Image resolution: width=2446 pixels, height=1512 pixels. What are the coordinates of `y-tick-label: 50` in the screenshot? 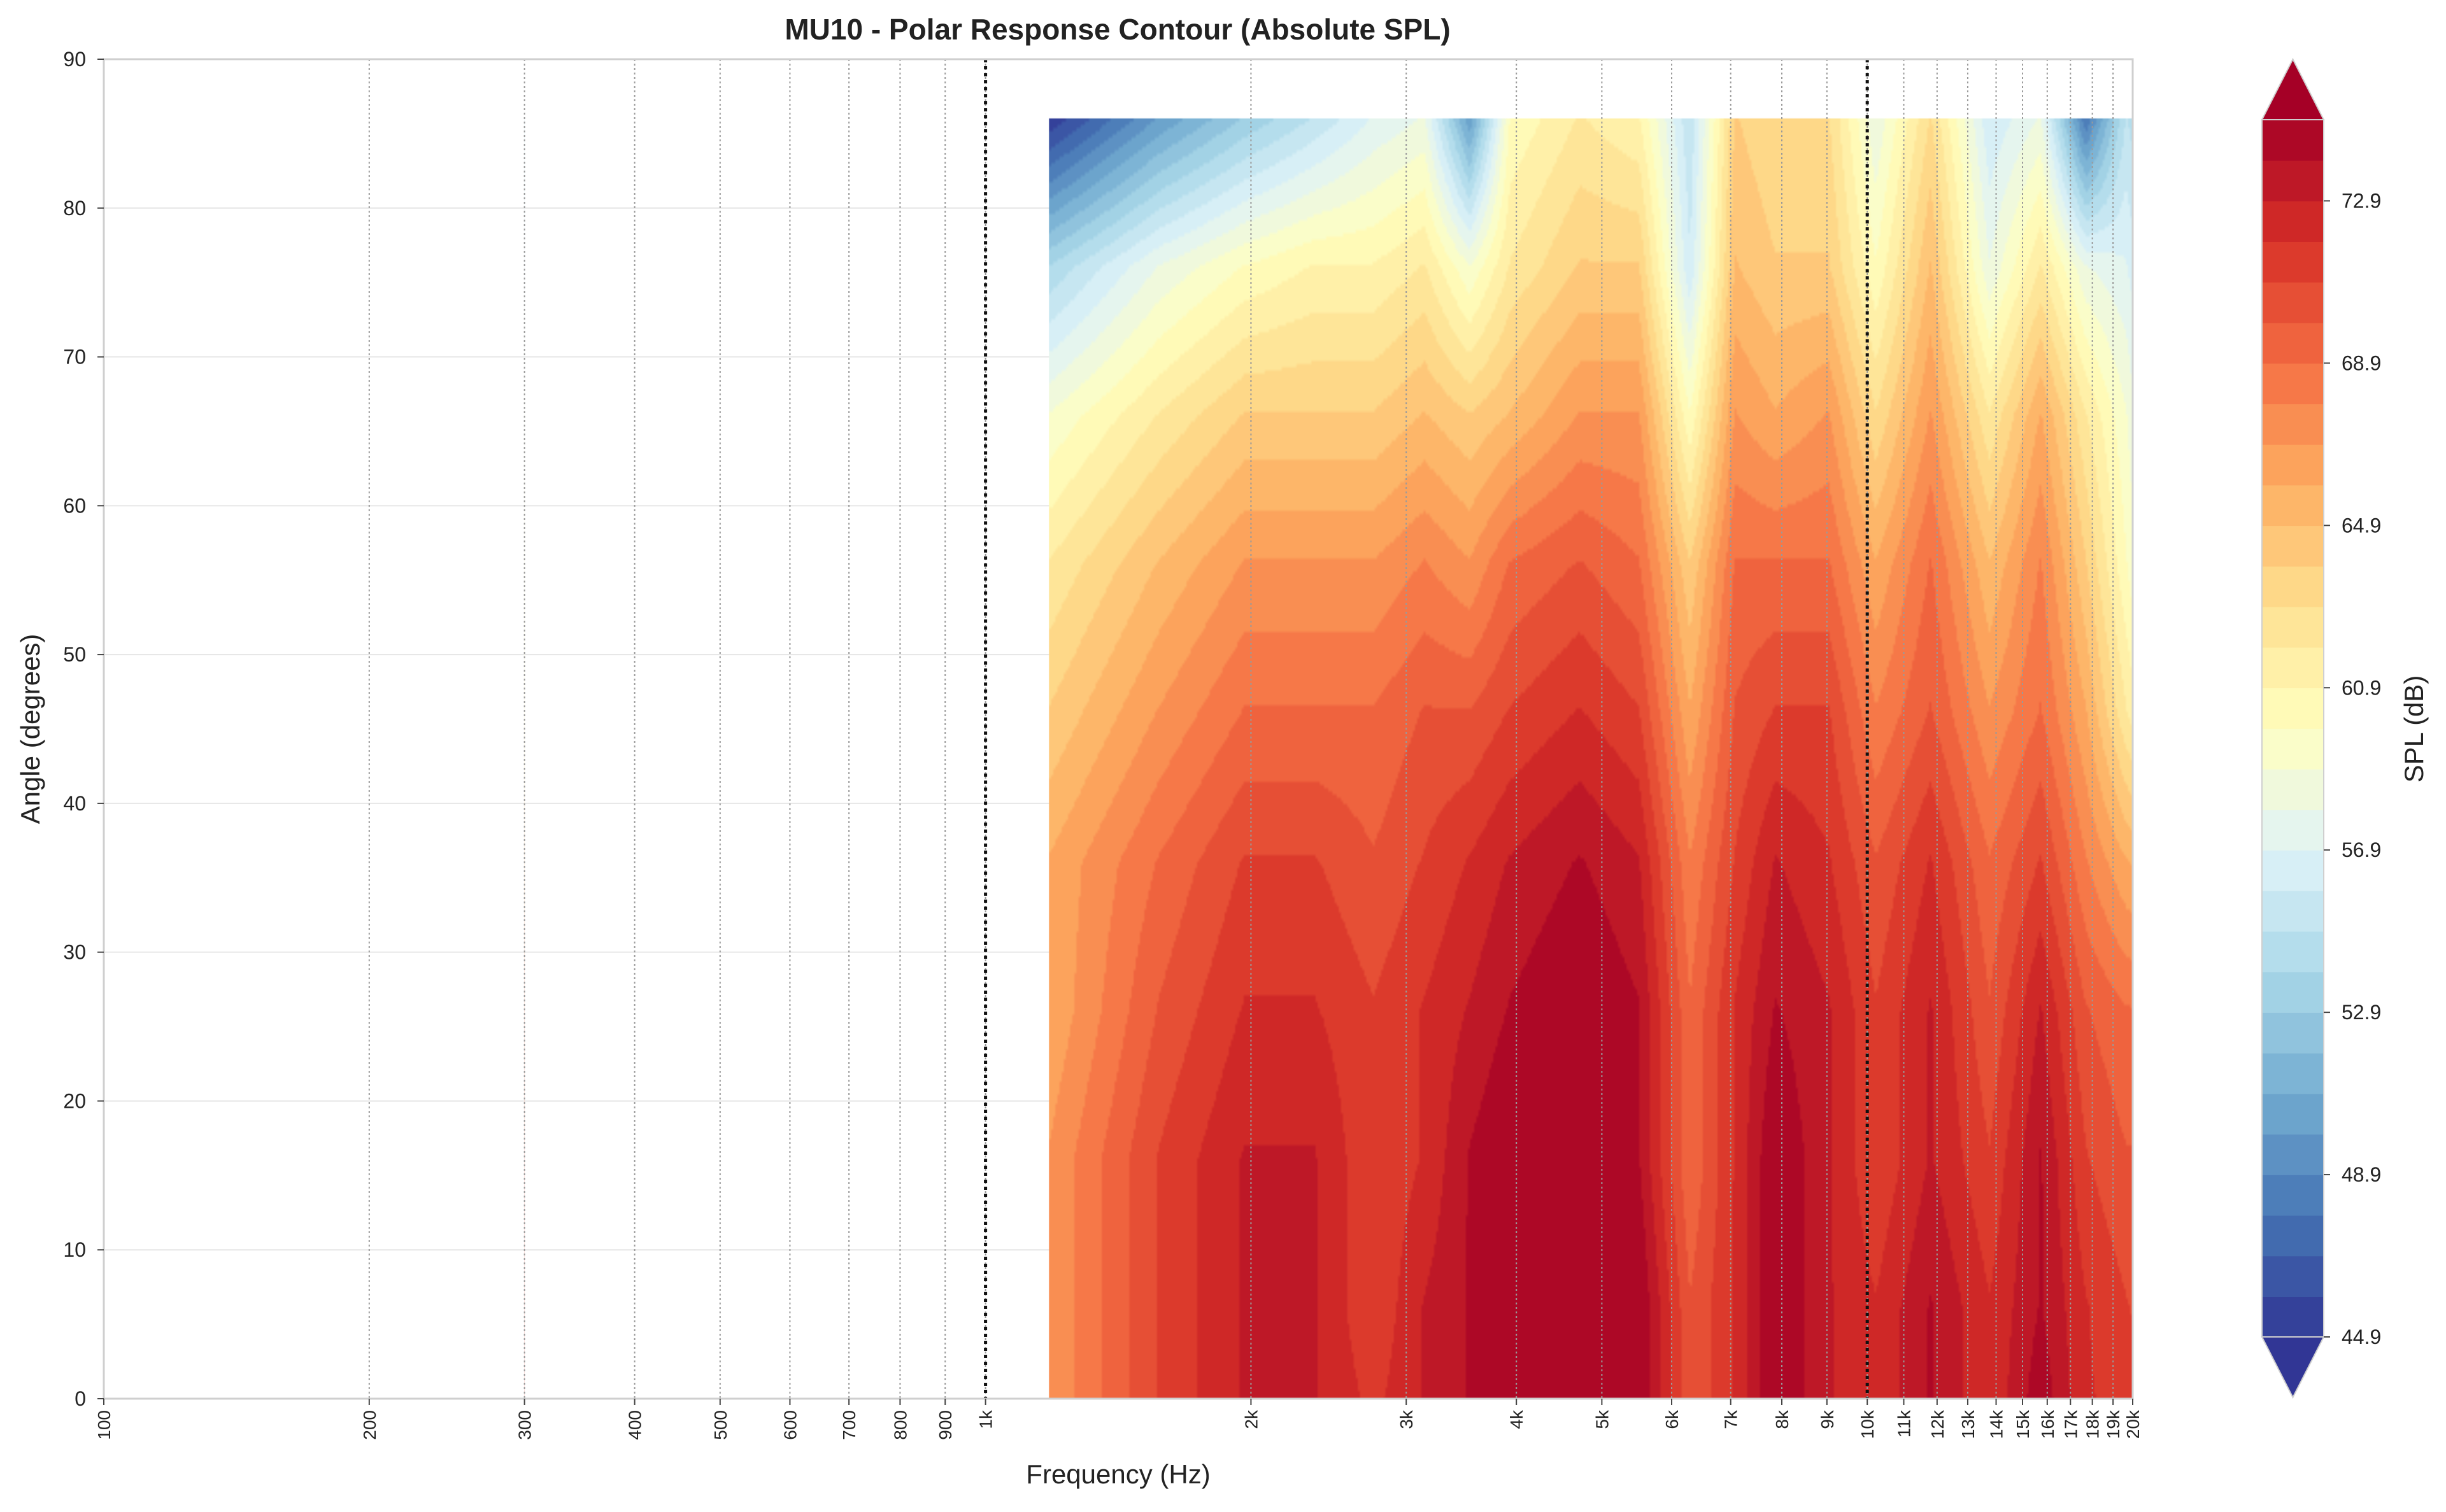 It's located at (75, 654).